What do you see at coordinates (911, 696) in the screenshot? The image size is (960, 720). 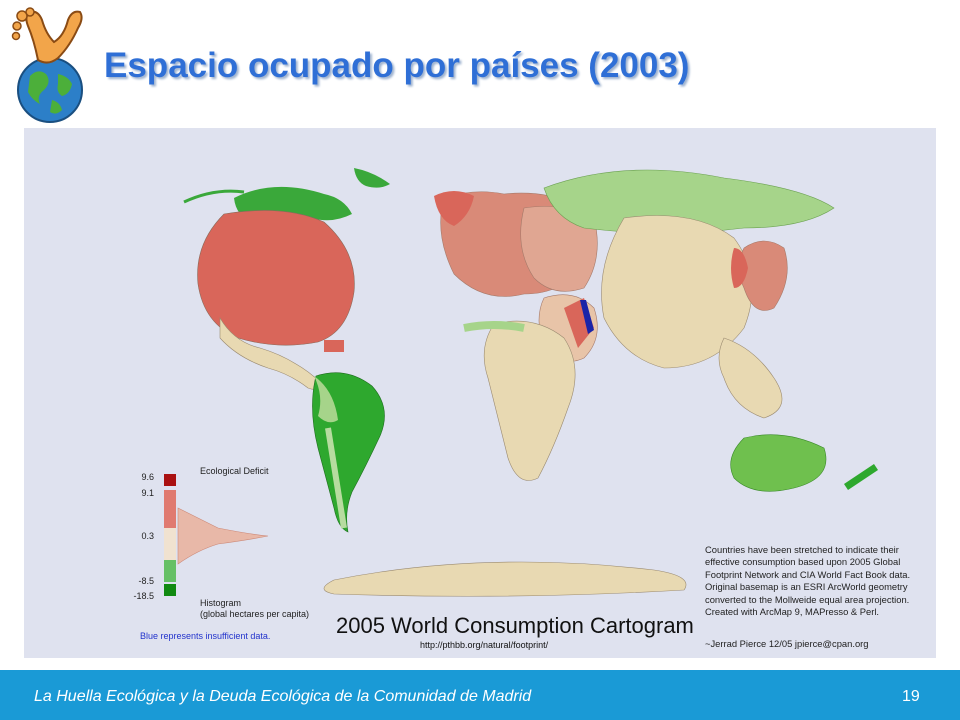 I see `page-number: 19` at bounding box center [911, 696].